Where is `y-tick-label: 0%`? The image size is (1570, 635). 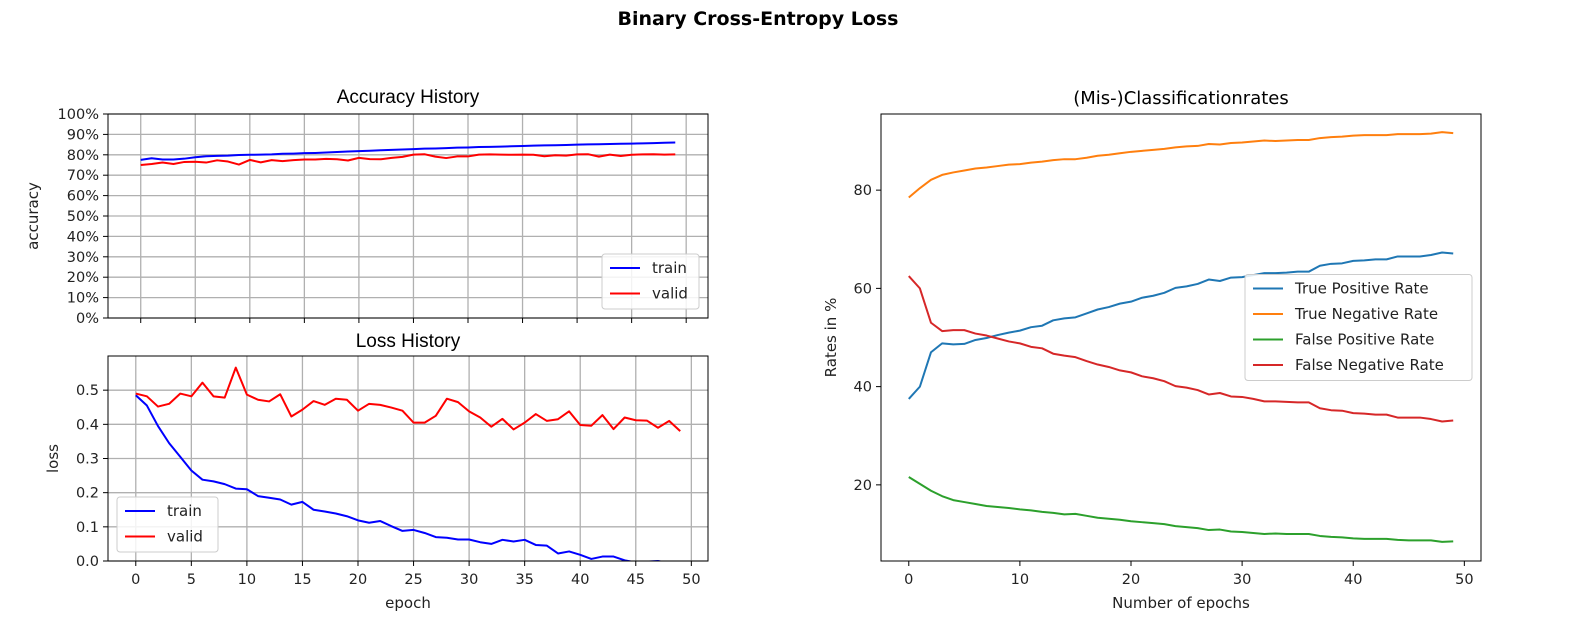 y-tick-label: 0% is located at coordinates (87, 319).